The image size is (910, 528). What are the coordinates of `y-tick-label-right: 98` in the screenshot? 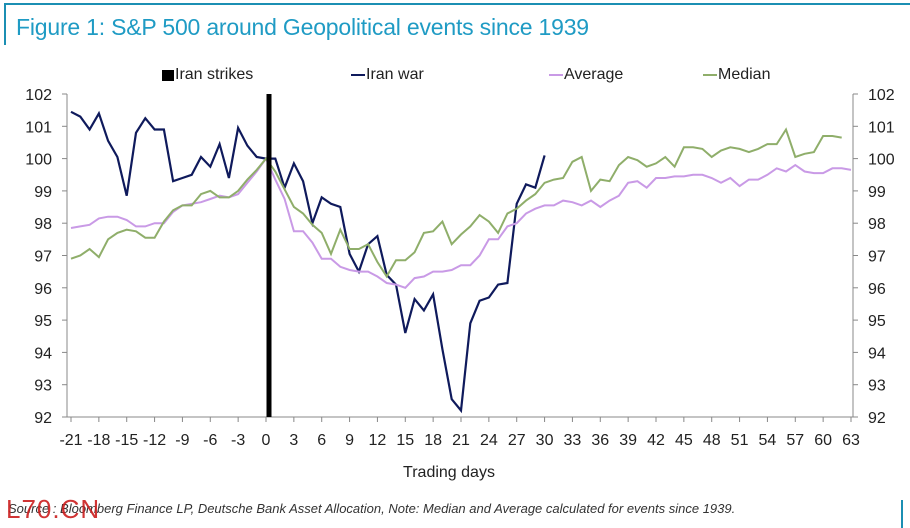 It's located at (877, 224).